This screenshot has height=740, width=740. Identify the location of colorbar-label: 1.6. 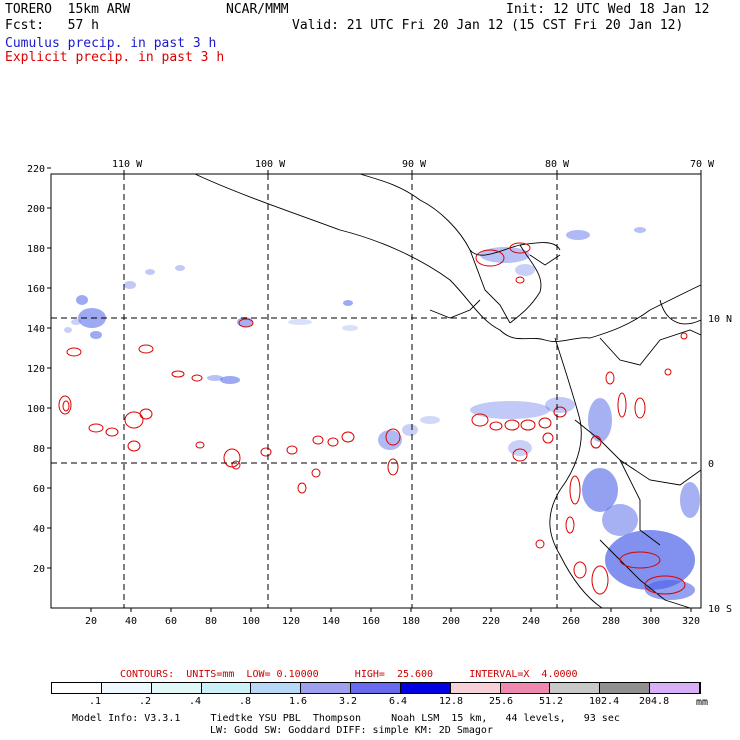
(298, 701).